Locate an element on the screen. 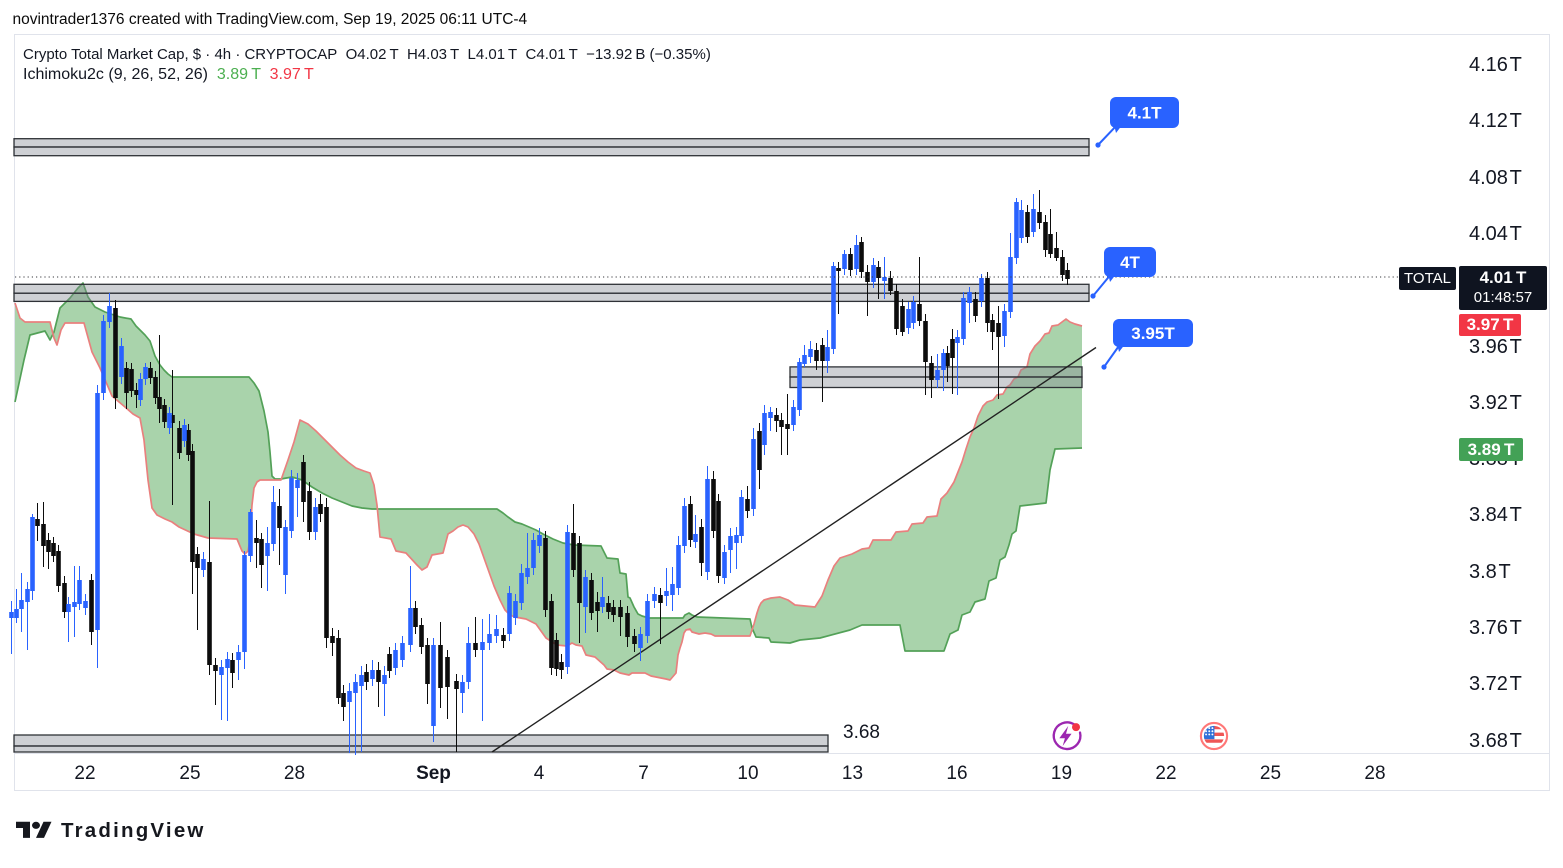 Image resolution: width=1563 pixels, height=868 pixels. svg-text: 4.1T is located at coordinates (1144, 112).